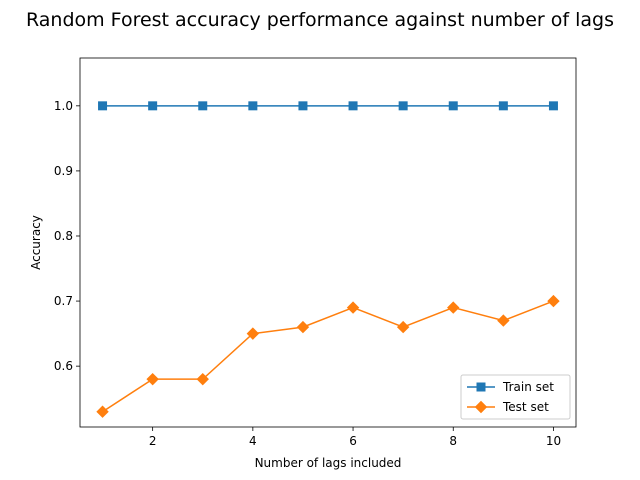  I want to click on x-tick-label: 10, so click(553, 441).